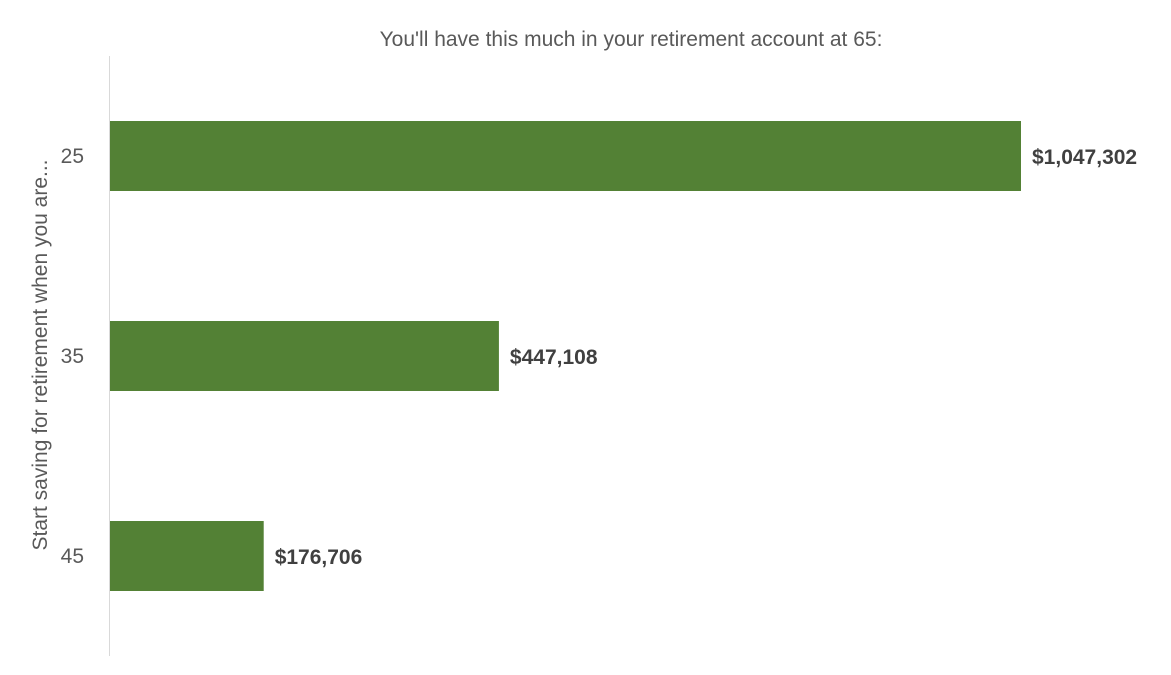  What do you see at coordinates (554, 357) in the screenshot?
I see `data-label: $447,108` at bounding box center [554, 357].